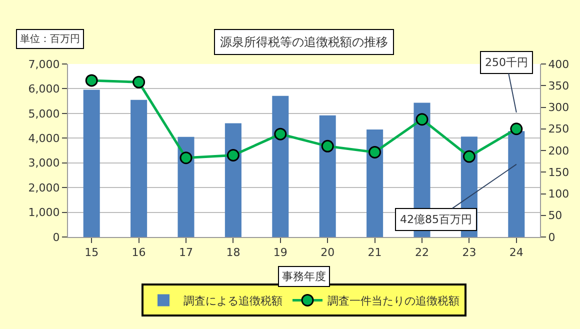  Describe the element at coordinates (559, 129) in the screenshot. I see `y2-tick-label: 250` at that location.